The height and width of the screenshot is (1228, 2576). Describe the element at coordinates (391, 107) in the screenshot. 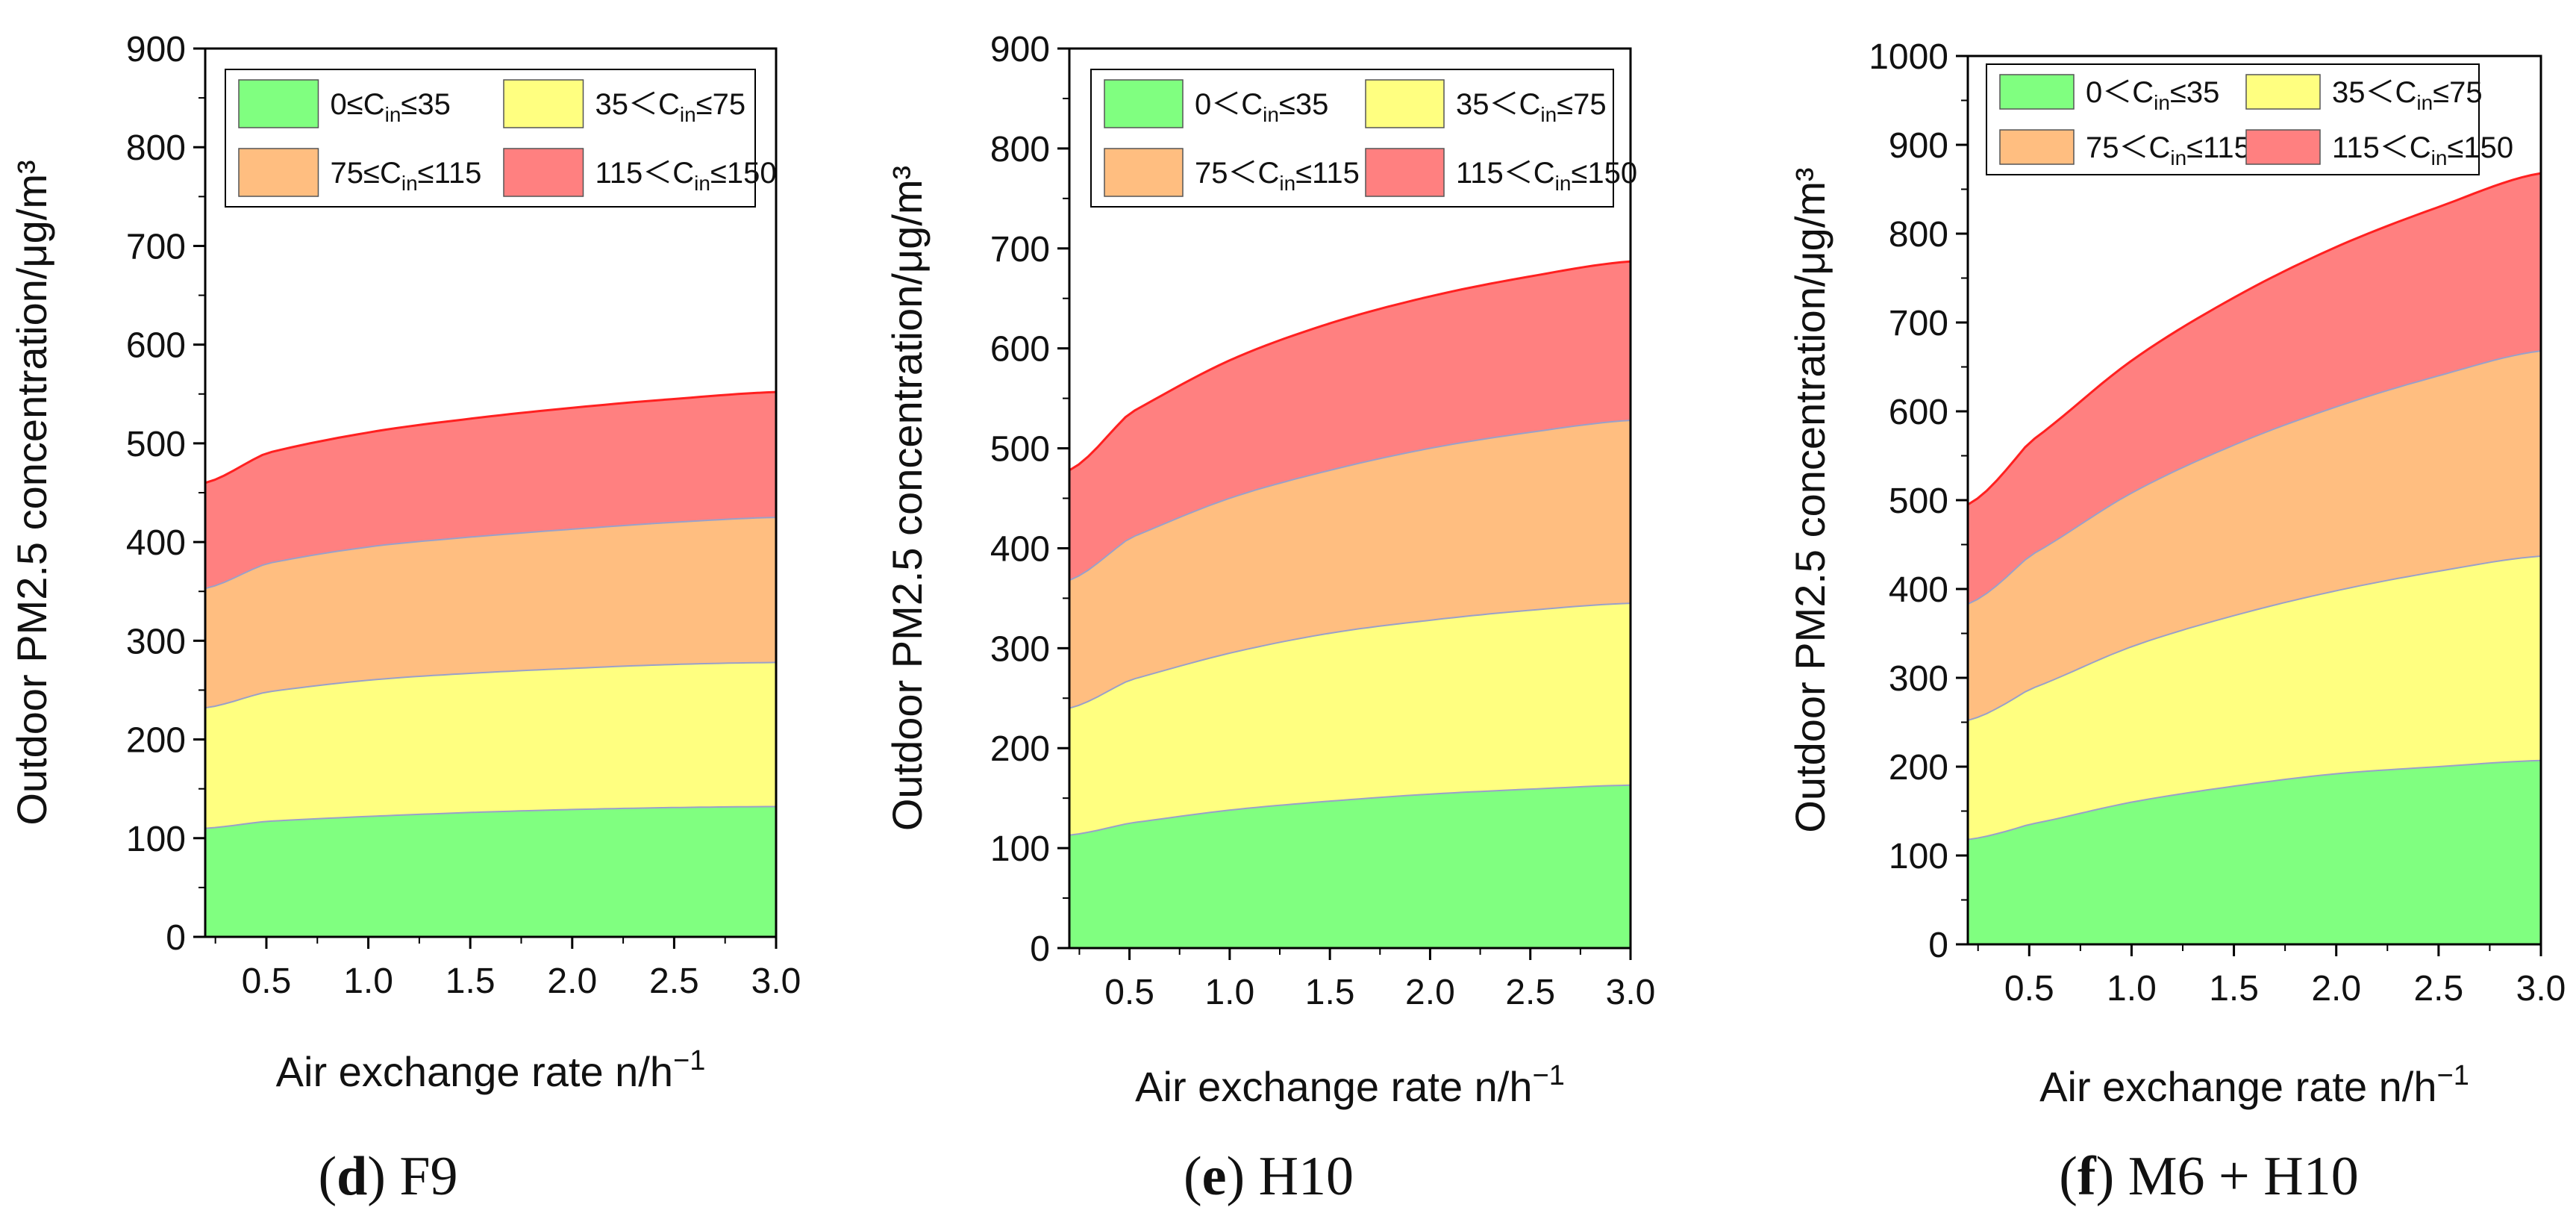

I see `legend-label: 0≤Cin≤35` at that location.